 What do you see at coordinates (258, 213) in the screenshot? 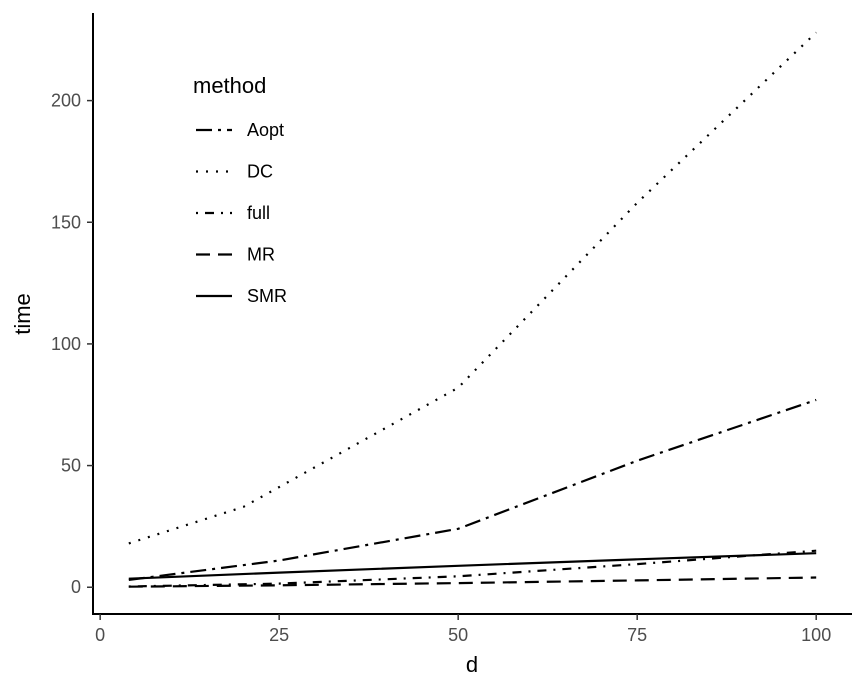
I see `legend-label-full: full` at bounding box center [258, 213].